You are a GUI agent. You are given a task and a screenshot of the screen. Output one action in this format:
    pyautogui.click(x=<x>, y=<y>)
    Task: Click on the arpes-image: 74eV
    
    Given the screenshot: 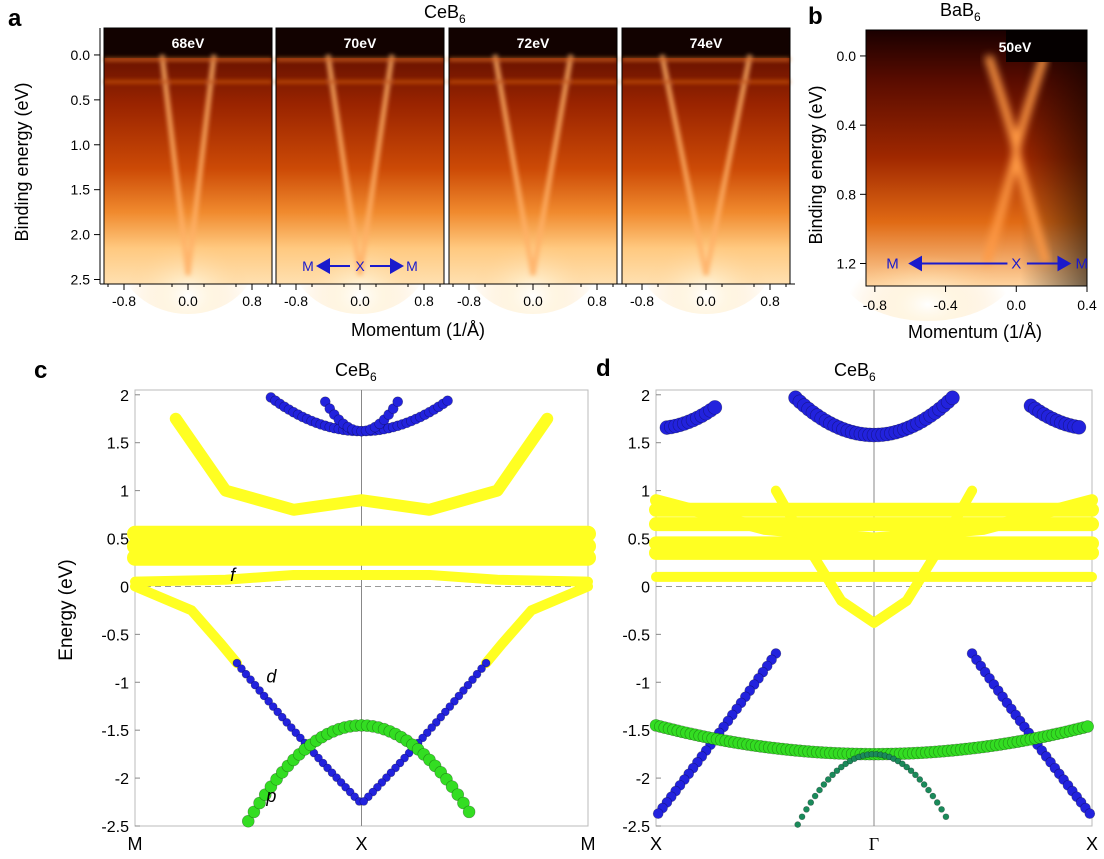 What is the action you would take?
    pyautogui.click(x=706, y=170)
    